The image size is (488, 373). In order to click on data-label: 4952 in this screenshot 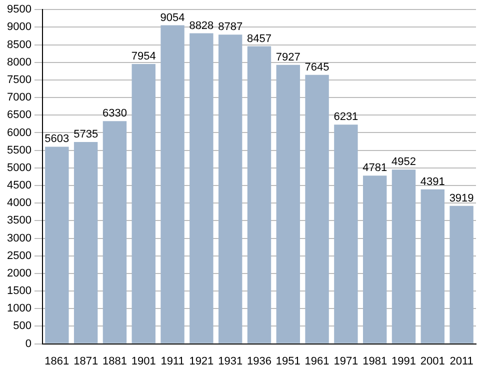, I will do `click(404, 162)`.